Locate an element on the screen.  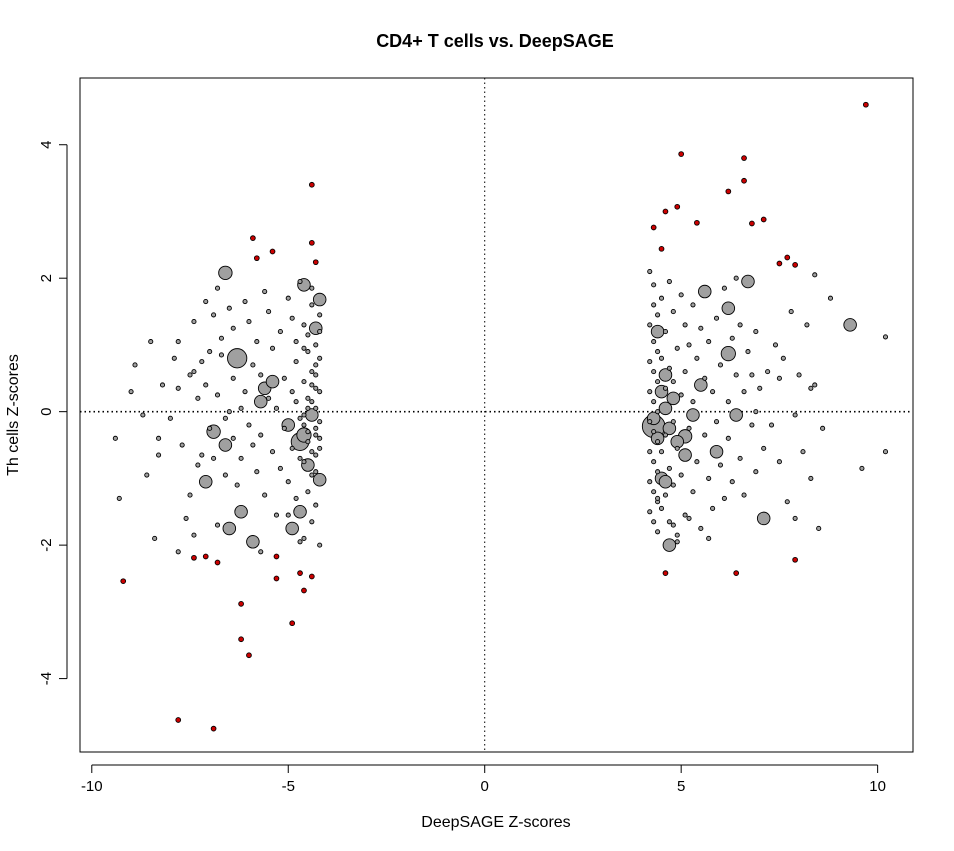
y-tick-label: 2 is located at coordinates (46, 278).